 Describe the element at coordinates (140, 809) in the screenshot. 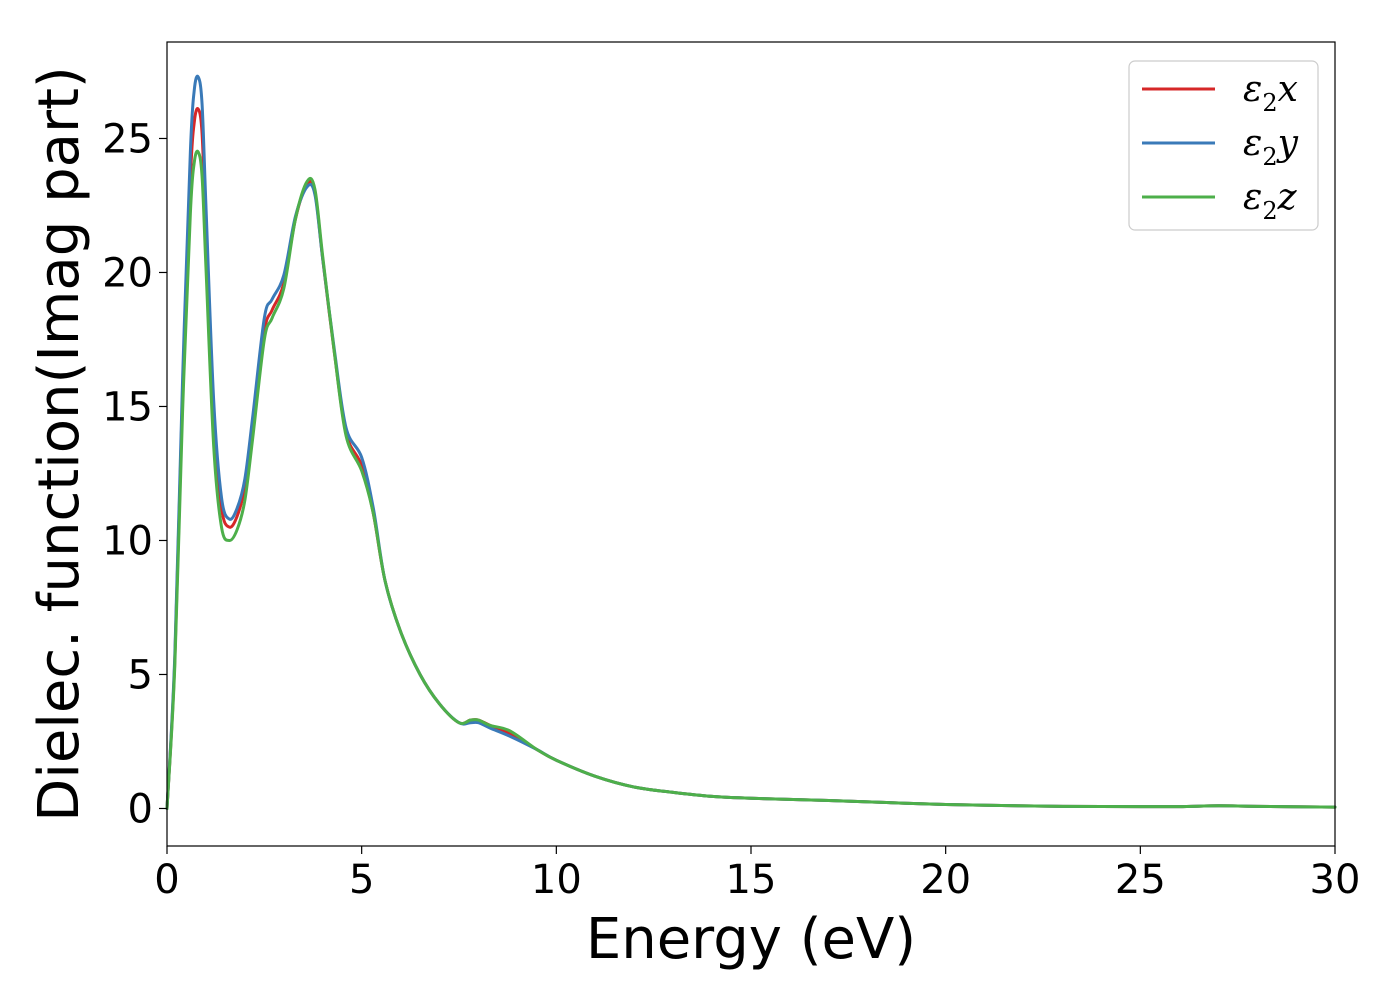

I see `y-tick-label: 0` at that location.